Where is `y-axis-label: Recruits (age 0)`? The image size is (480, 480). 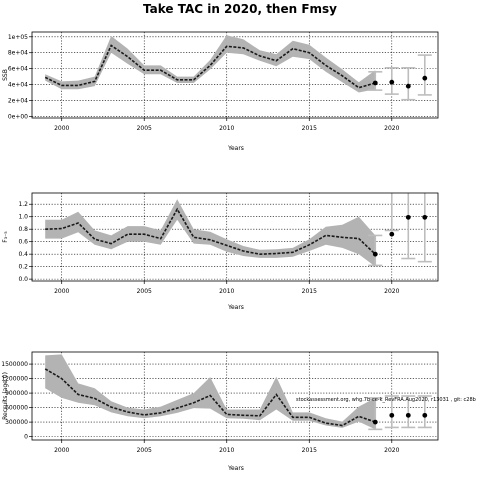
y-axis-label: Recruits (age 0) is located at coordinates (5, 396).